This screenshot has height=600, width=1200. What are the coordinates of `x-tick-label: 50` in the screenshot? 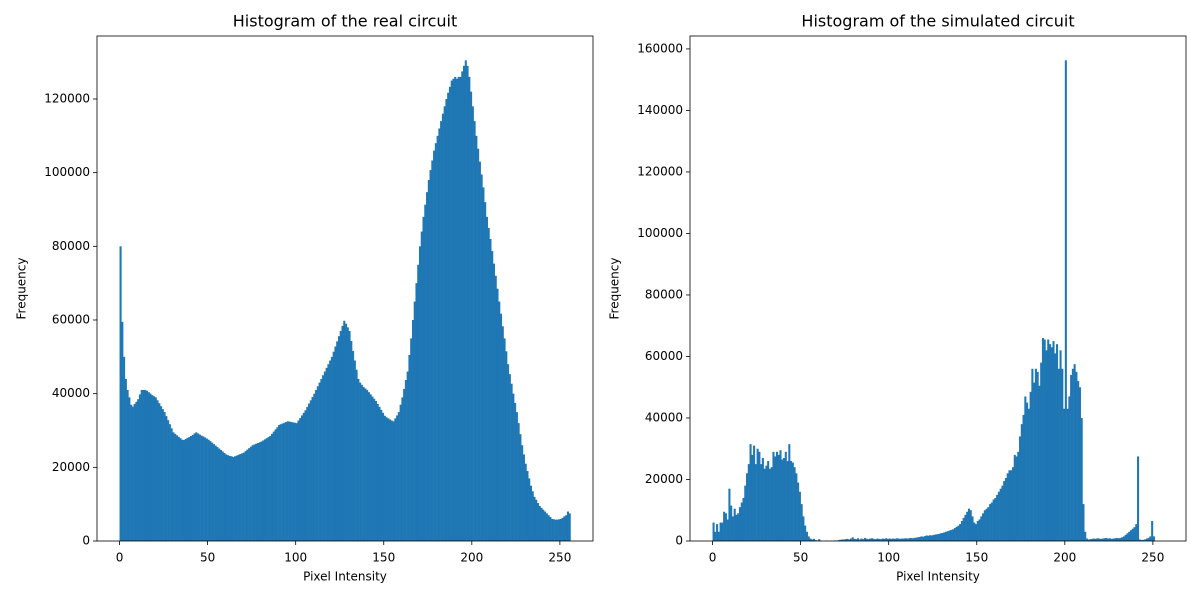 It's located at (800, 558).